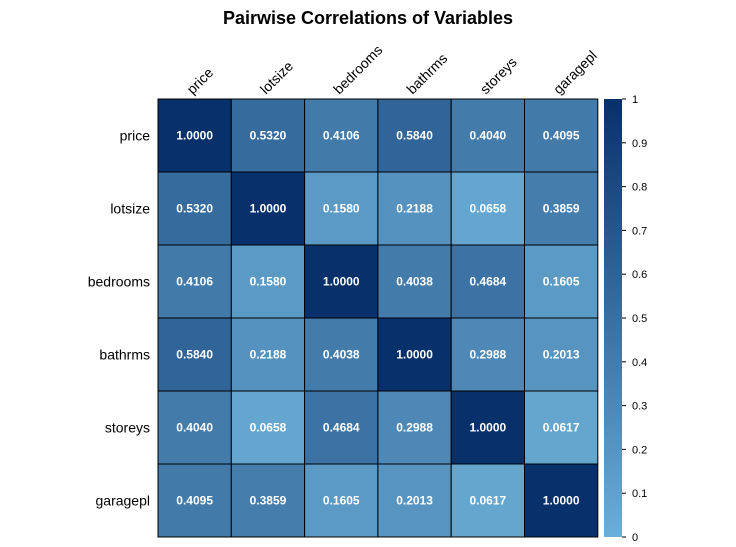 The image size is (736, 547). What do you see at coordinates (639, 144) in the screenshot?
I see `colorbar-tick-label: 0.9` at bounding box center [639, 144].